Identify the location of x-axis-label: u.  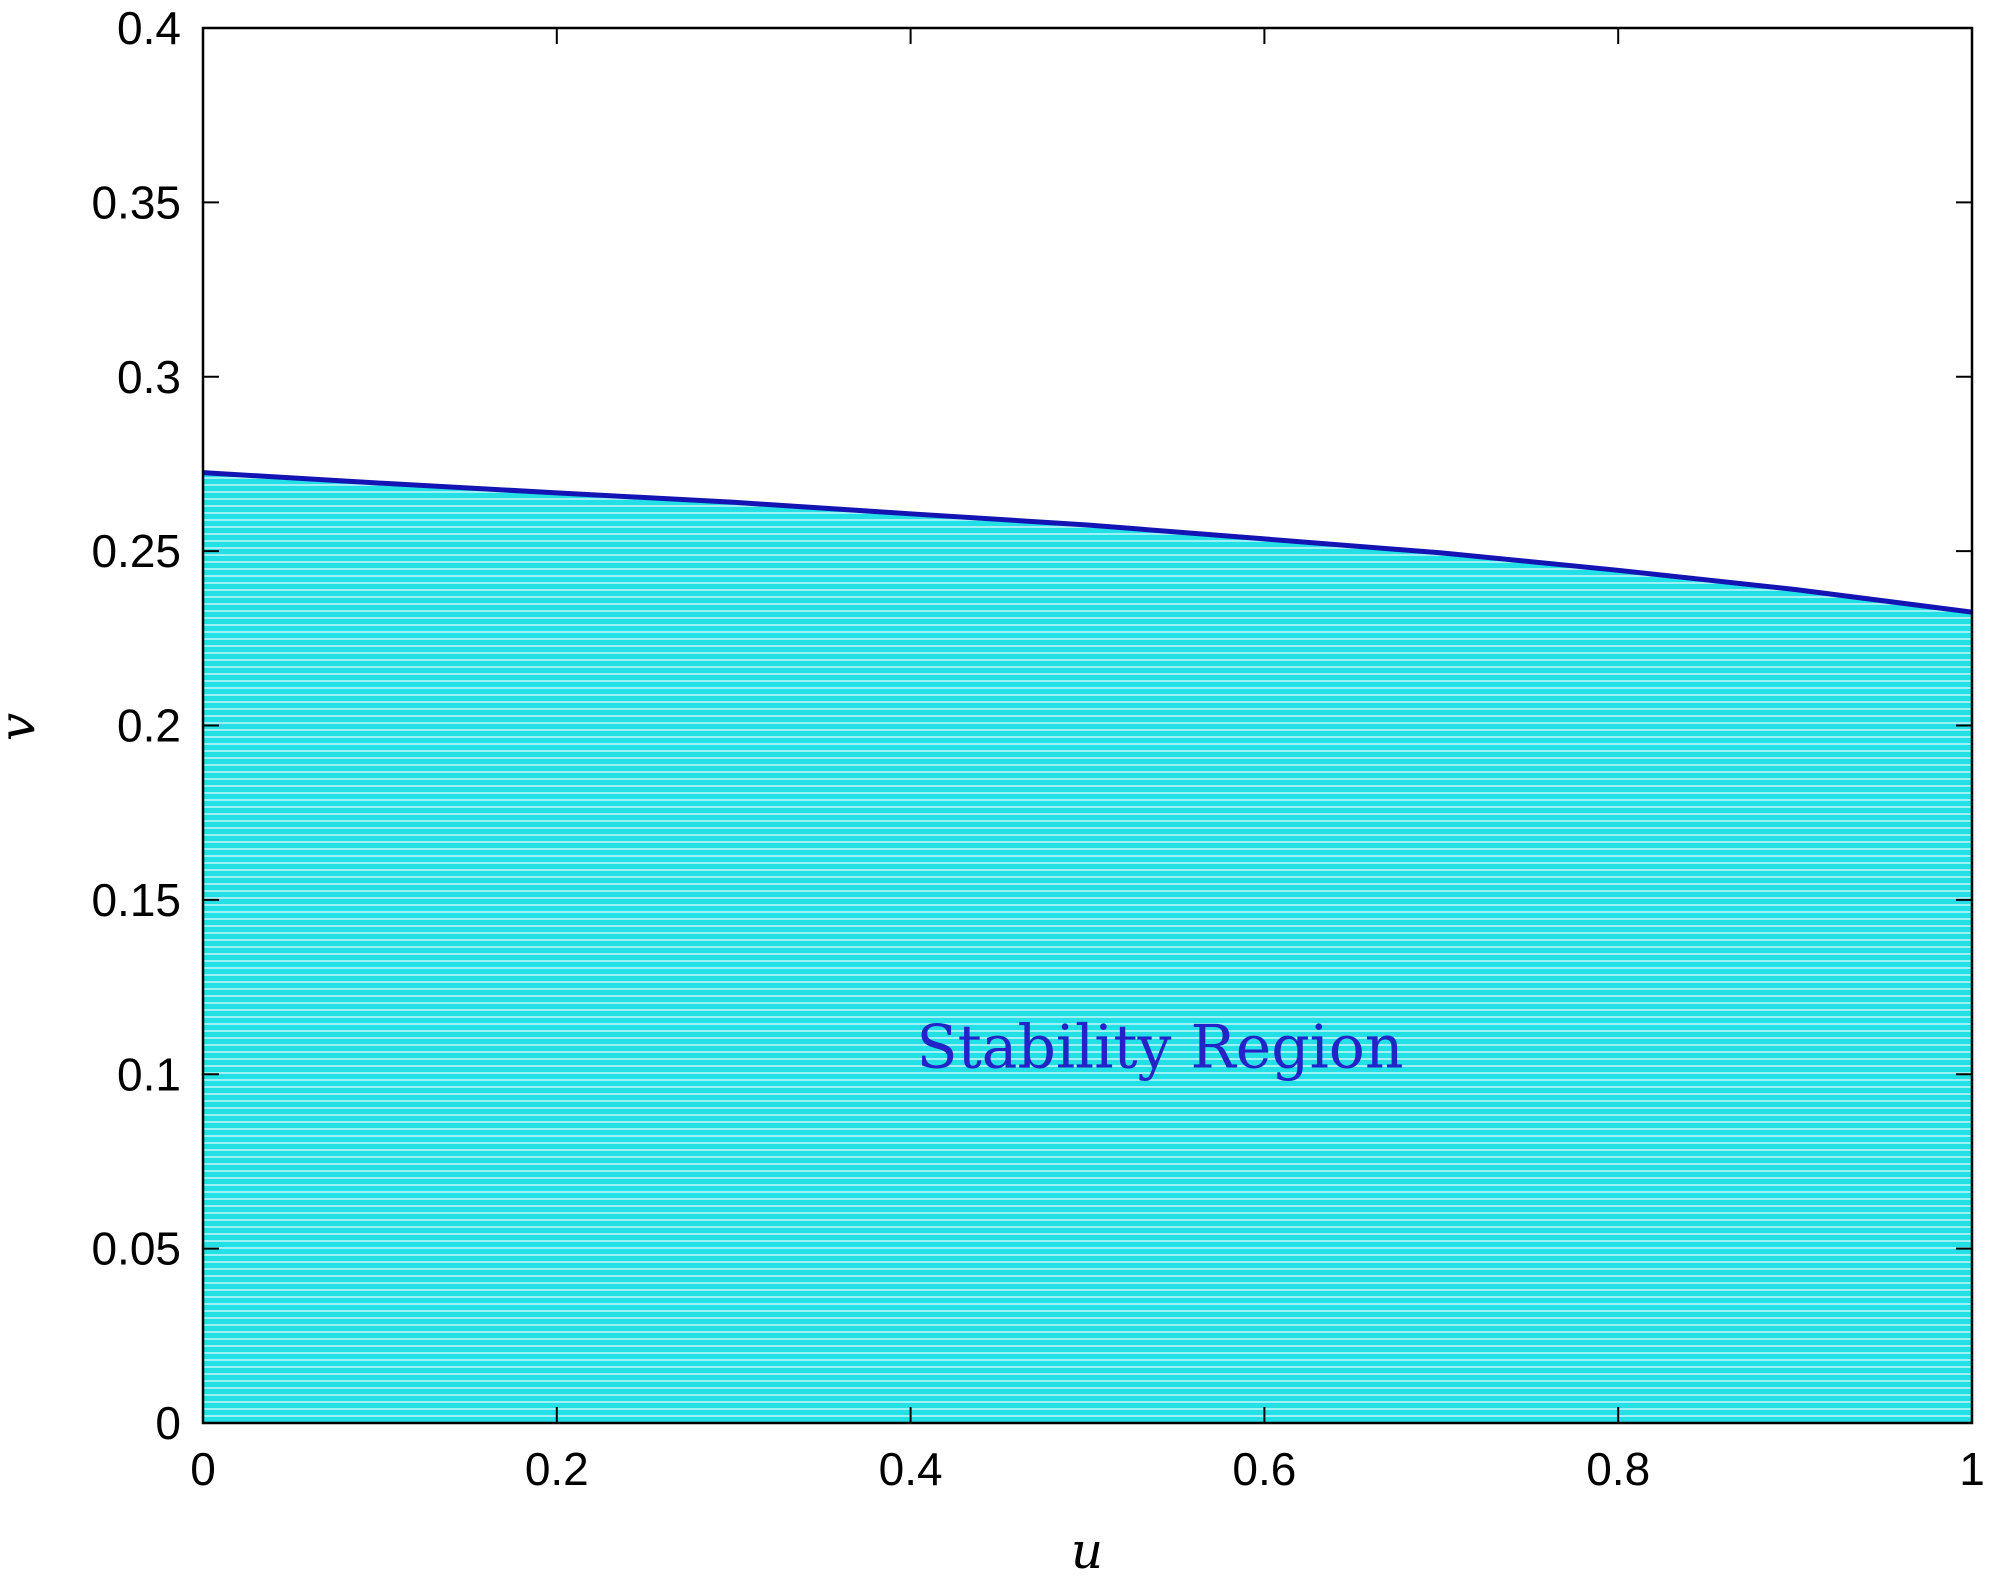
(1087, 1551).